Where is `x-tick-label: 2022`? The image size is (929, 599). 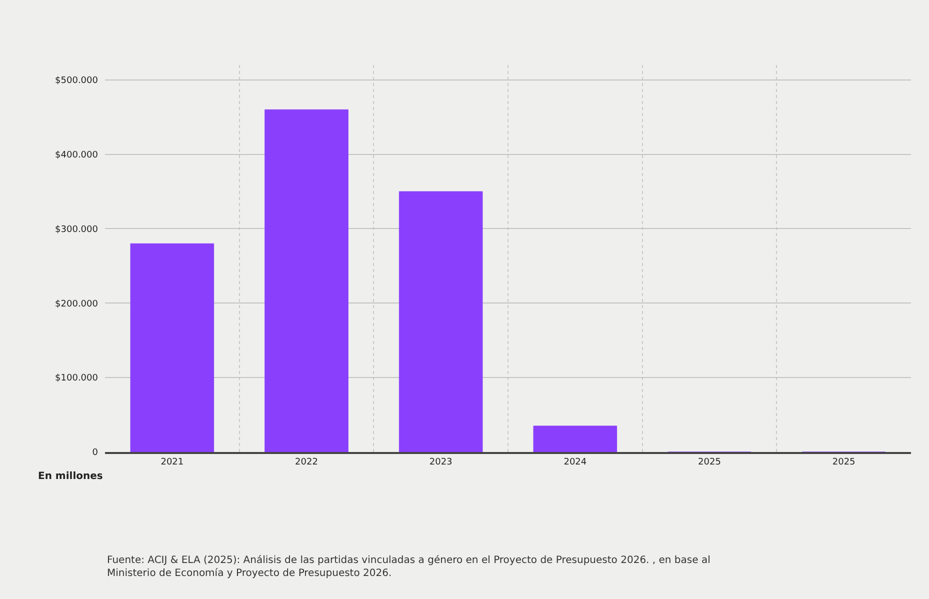 x-tick-label: 2022 is located at coordinates (306, 463).